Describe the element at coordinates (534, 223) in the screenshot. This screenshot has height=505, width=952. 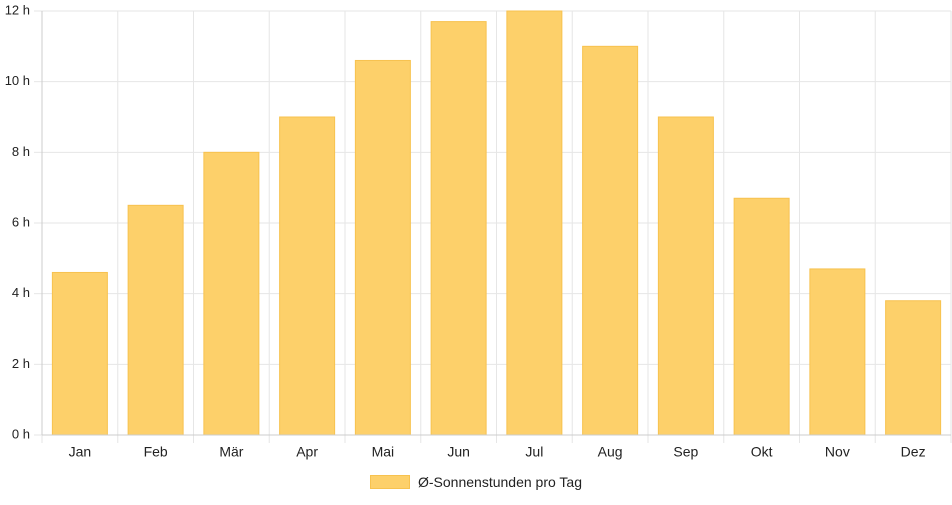
I see `bar-jul` at that location.